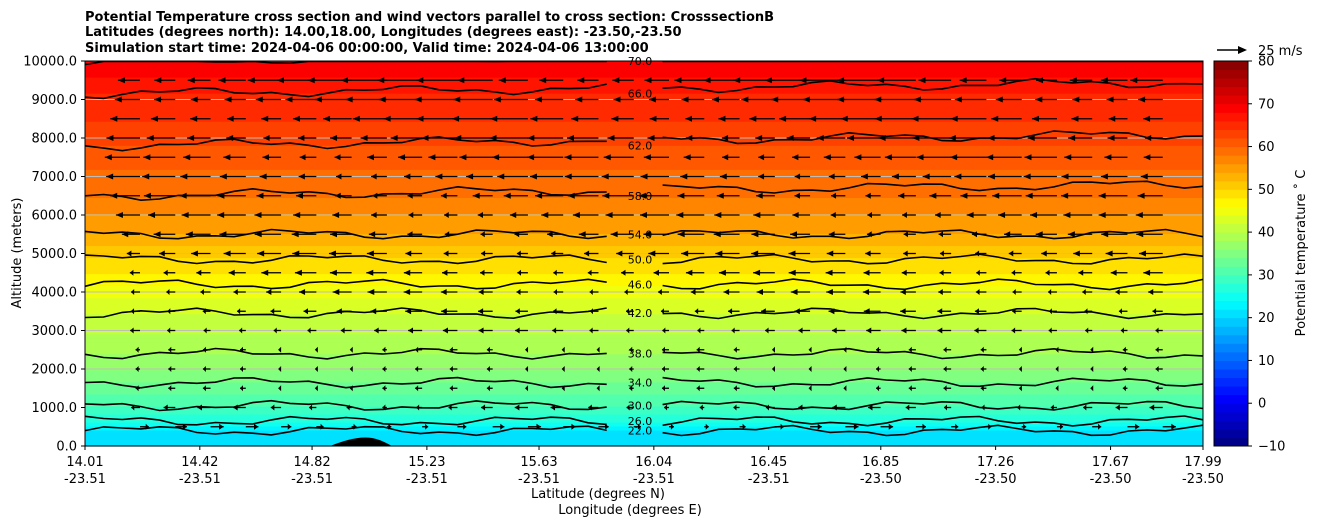  What do you see at coordinates (1266, 318) in the screenshot?
I see `colorbar-tick-label: 20` at bounding box center [1266, 318].